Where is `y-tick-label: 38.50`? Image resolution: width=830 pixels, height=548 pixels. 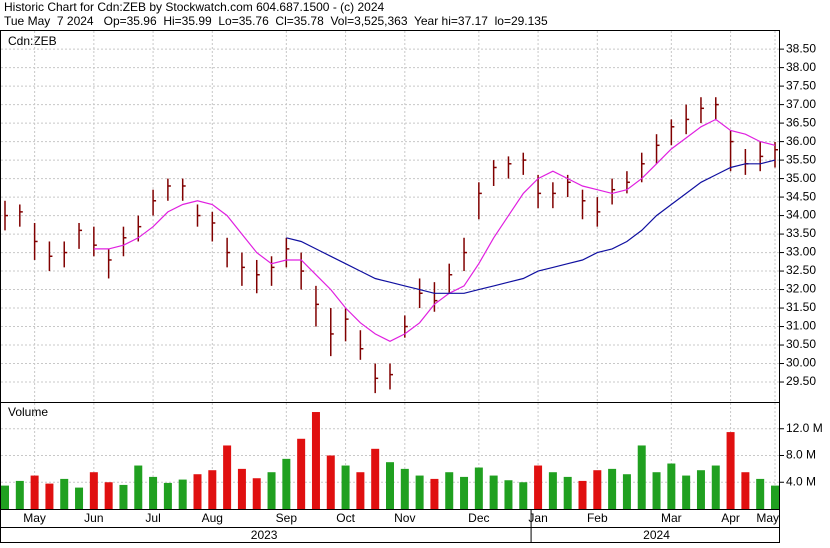 y-tick-label: 38.50 is located at coordinates (801, 48).